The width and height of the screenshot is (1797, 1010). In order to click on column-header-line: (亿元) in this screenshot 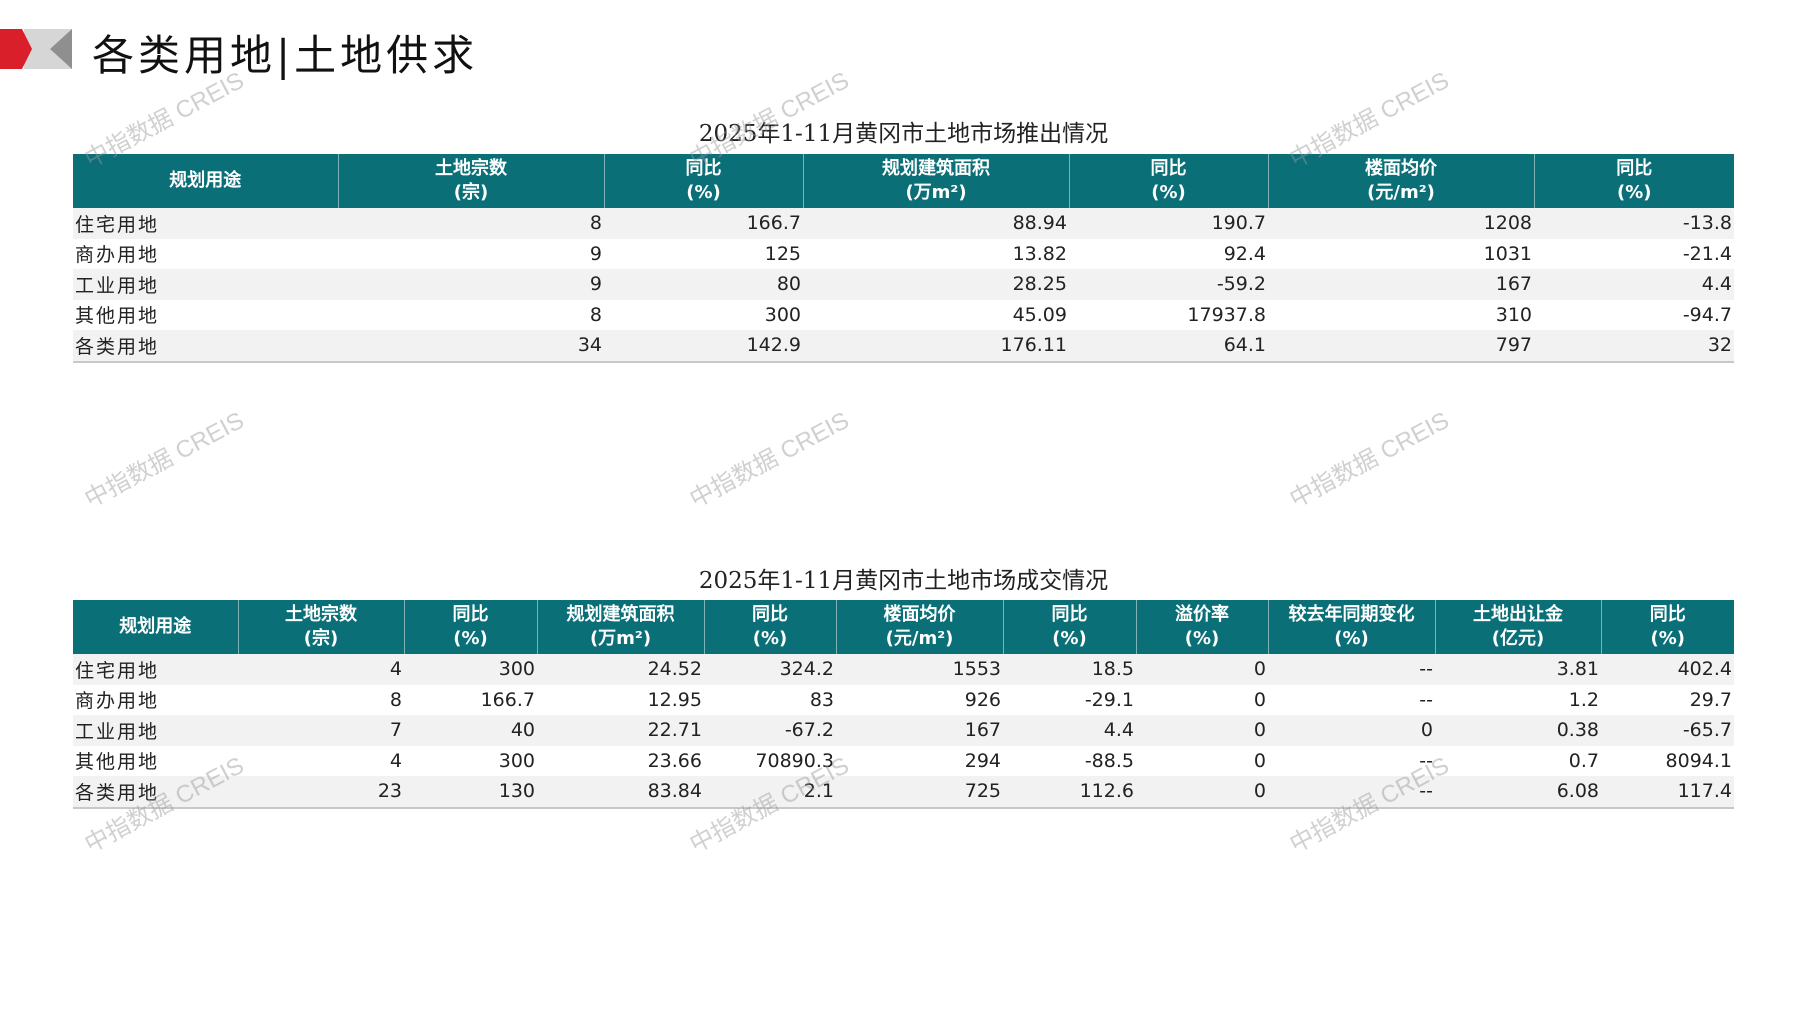, I will do `click(1518, 638)`.